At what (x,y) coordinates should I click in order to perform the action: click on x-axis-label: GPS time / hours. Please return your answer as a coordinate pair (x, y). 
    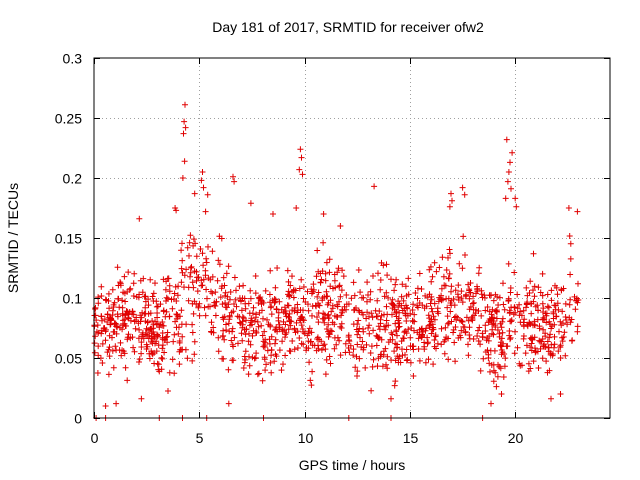
    Looking at the image, I should click on (352, 465).